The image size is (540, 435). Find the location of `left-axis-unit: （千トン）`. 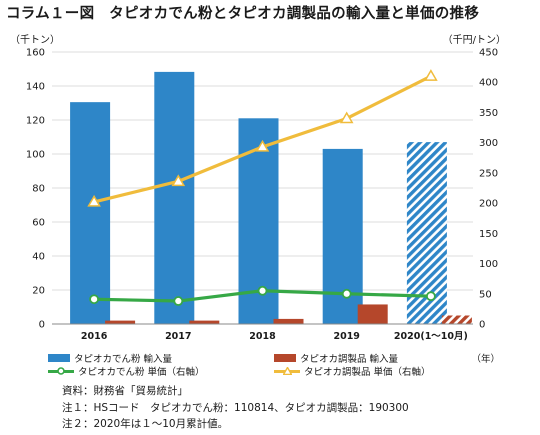

left-axis-unit: （千トン） is located at coordinates (35, 40).